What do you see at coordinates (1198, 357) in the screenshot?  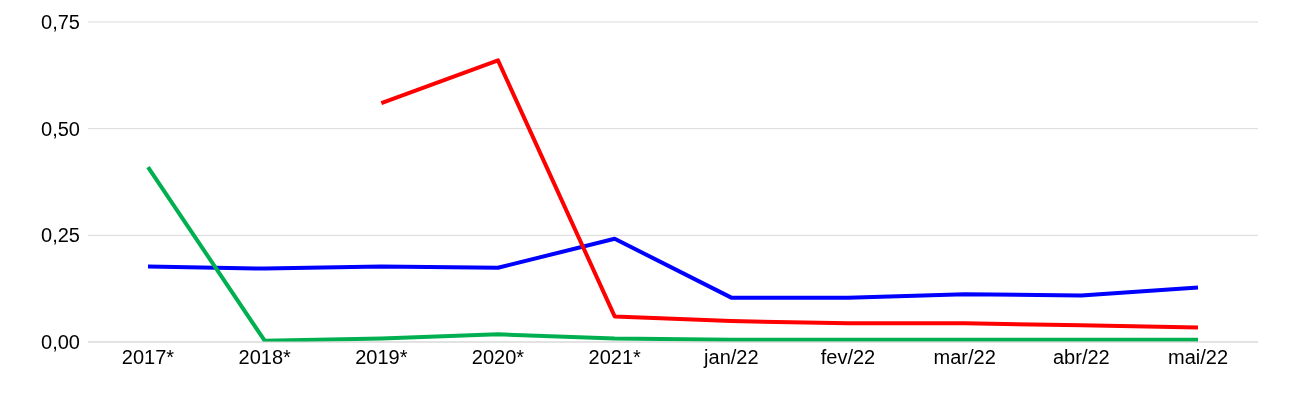 I see `x-tick-label: mai/22` at bounding box center [1198, 357].